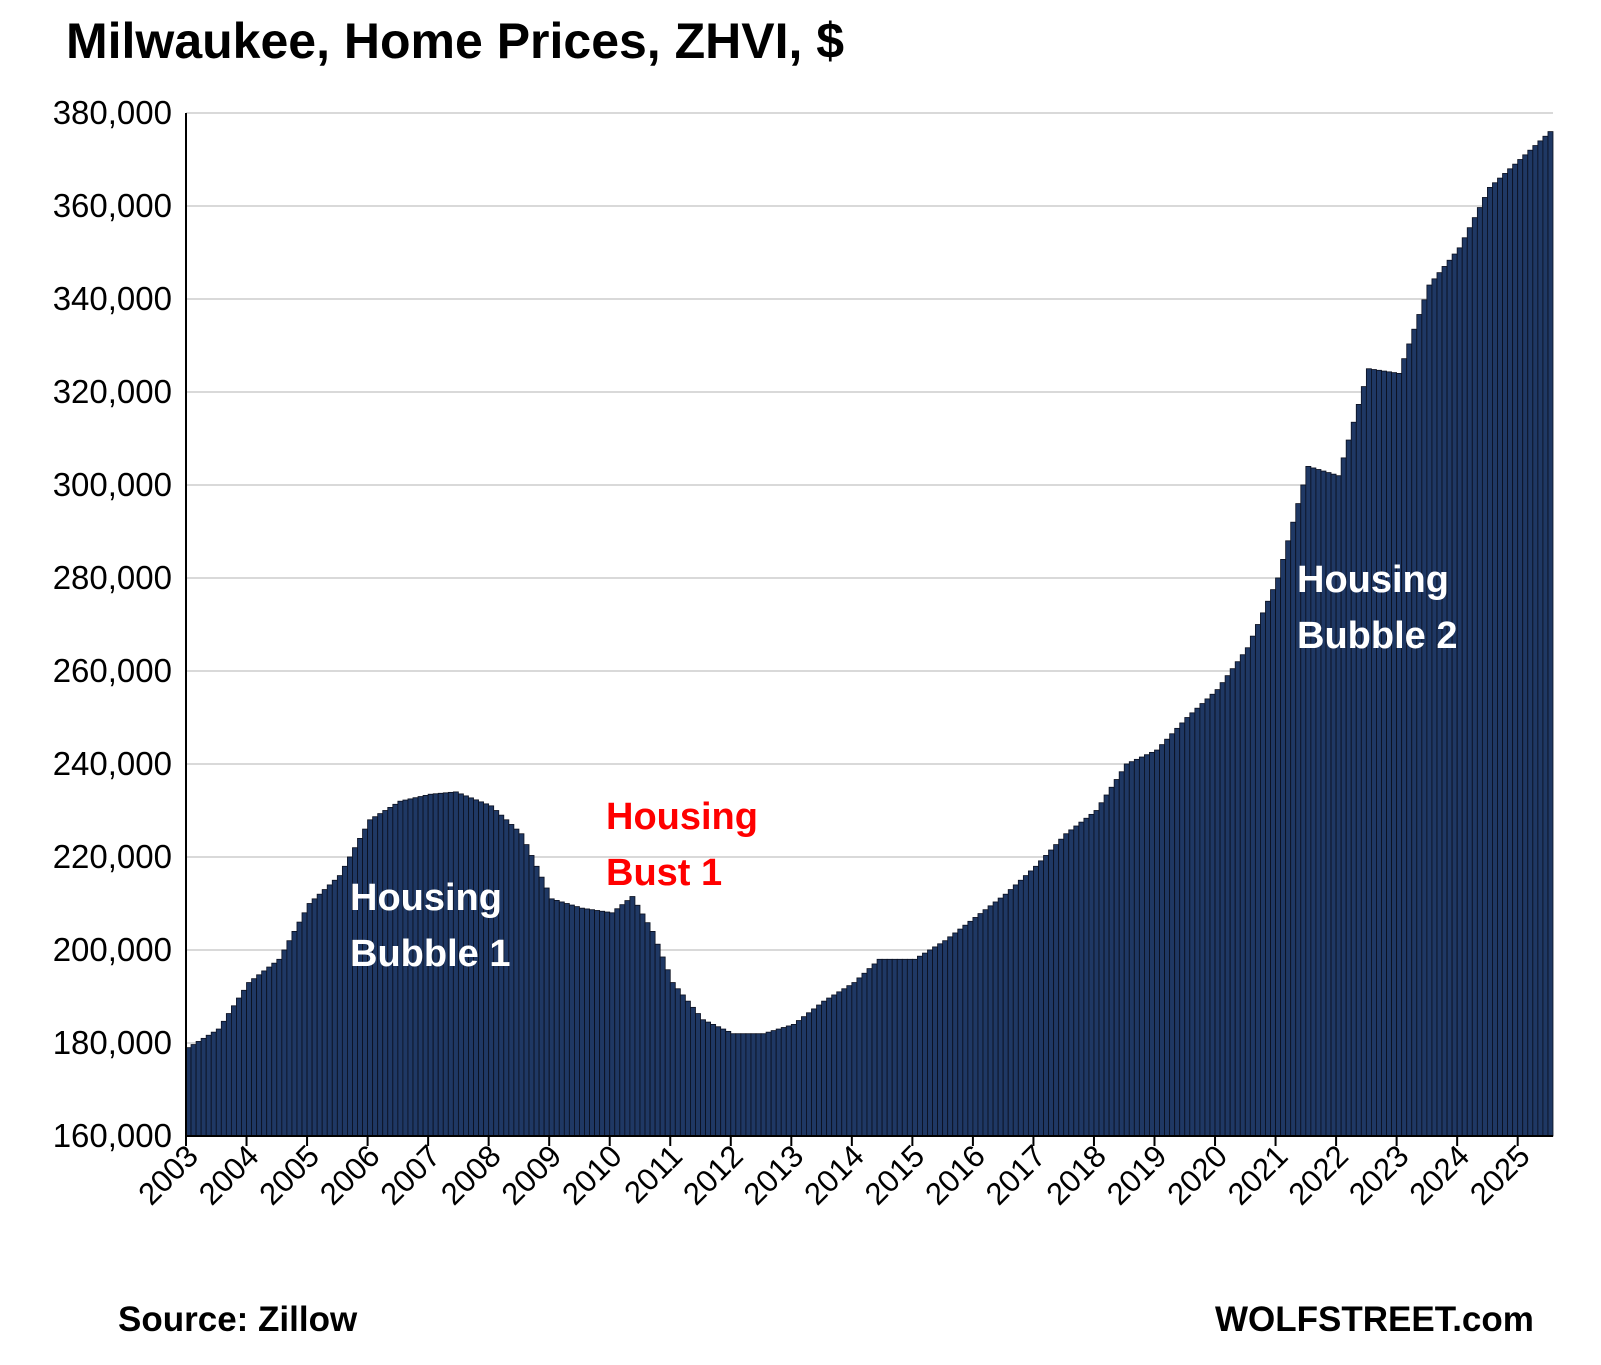 This screenshot has width=1601, height=1365. What do you see at coordinates (112, 1135) in the screenshot?
I see `y-tick-label: 160,000` at bounding box center [112, 1135].